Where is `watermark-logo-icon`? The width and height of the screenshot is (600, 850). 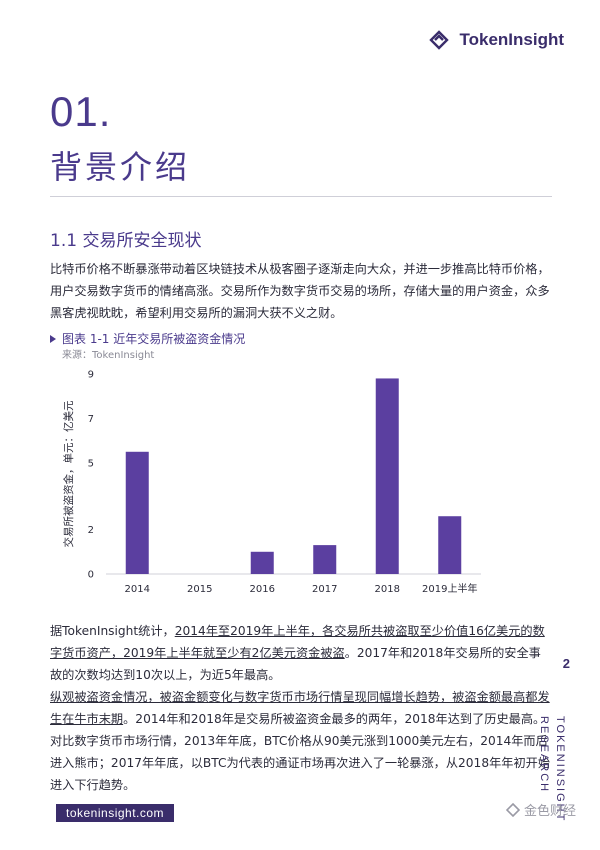 watermark-logo-icon is located at coordinates (512, 809).